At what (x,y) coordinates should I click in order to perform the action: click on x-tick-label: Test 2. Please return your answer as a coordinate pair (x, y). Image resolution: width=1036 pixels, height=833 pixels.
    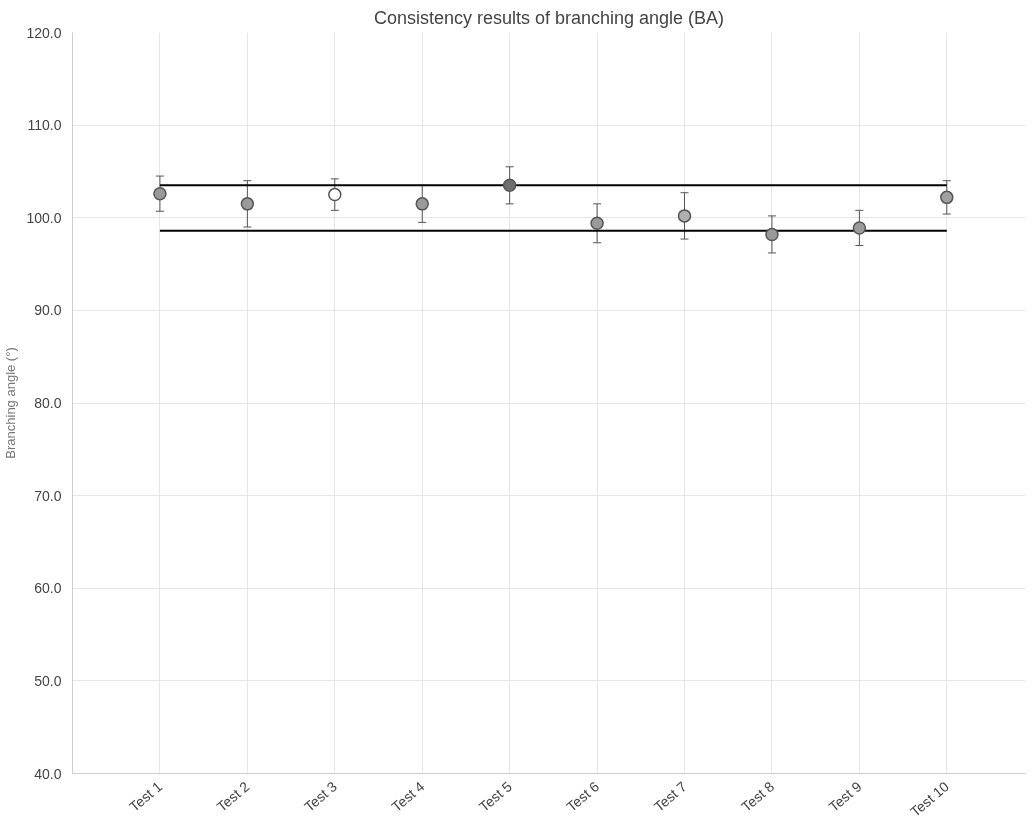
    Looking at the image, I should click on (233, 796).